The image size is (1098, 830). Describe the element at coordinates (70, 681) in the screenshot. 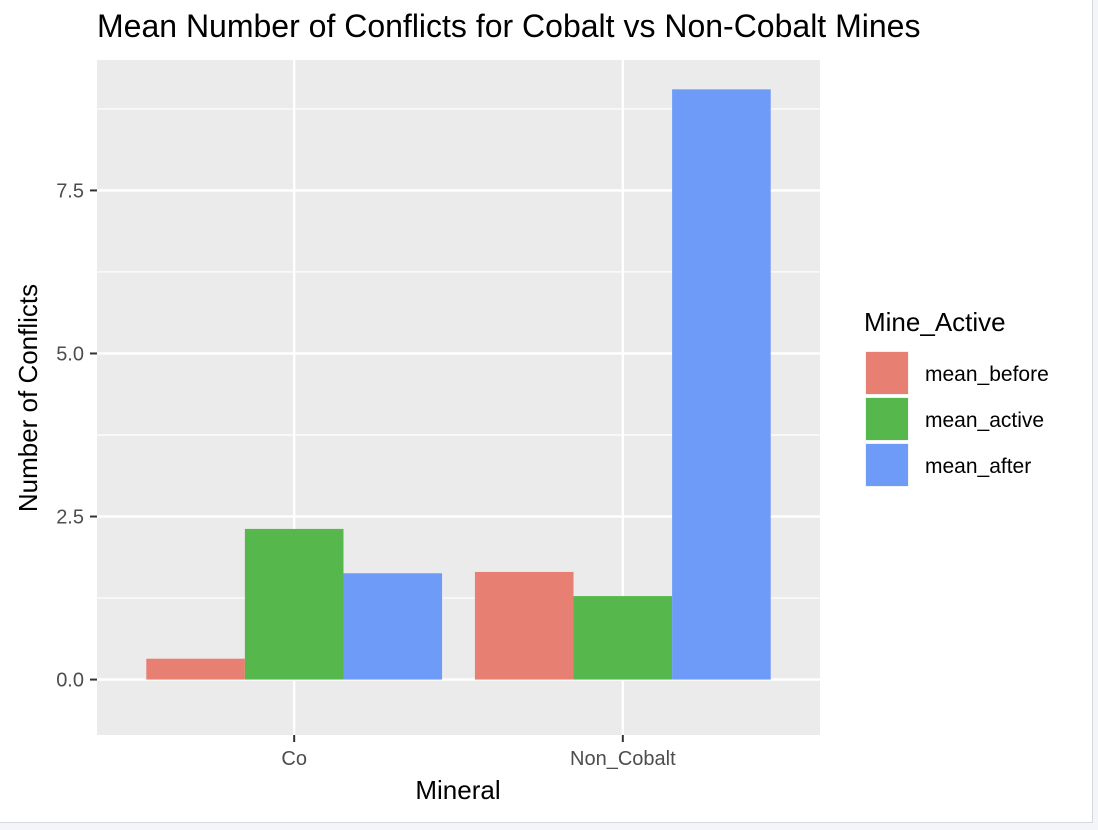

I see `y-tick-label: 0.0` at that location.